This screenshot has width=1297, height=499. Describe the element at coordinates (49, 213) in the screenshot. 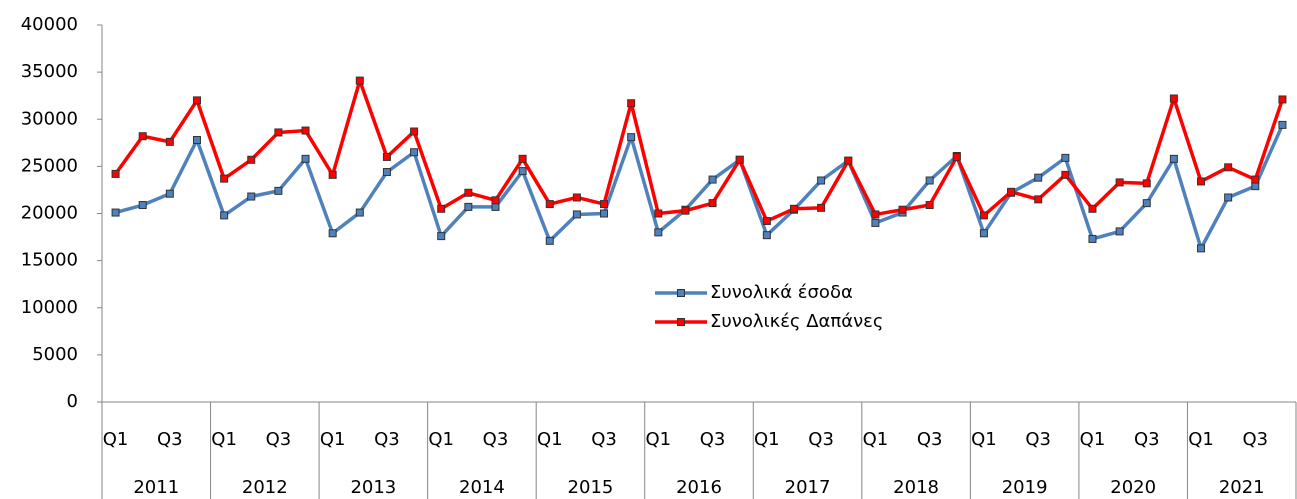

I see `y-tick-label: 20000` at that location.